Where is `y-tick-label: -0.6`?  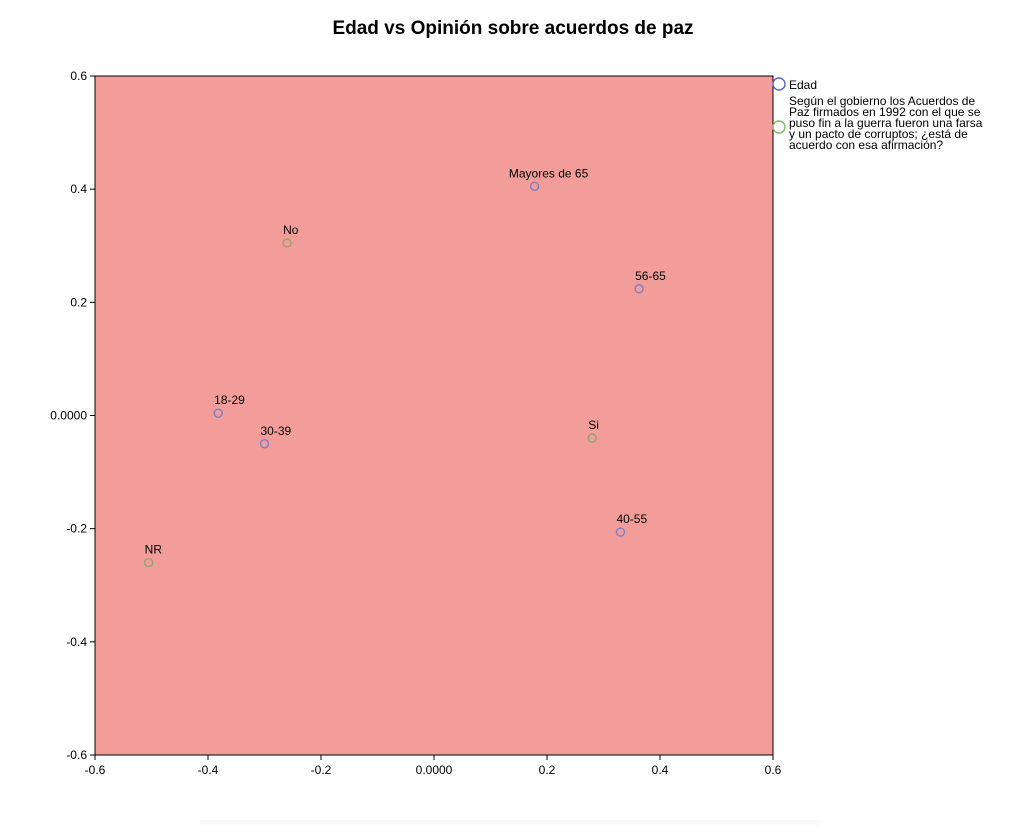 y-tick-label: -0.6 is located at coordinates (76, 755).